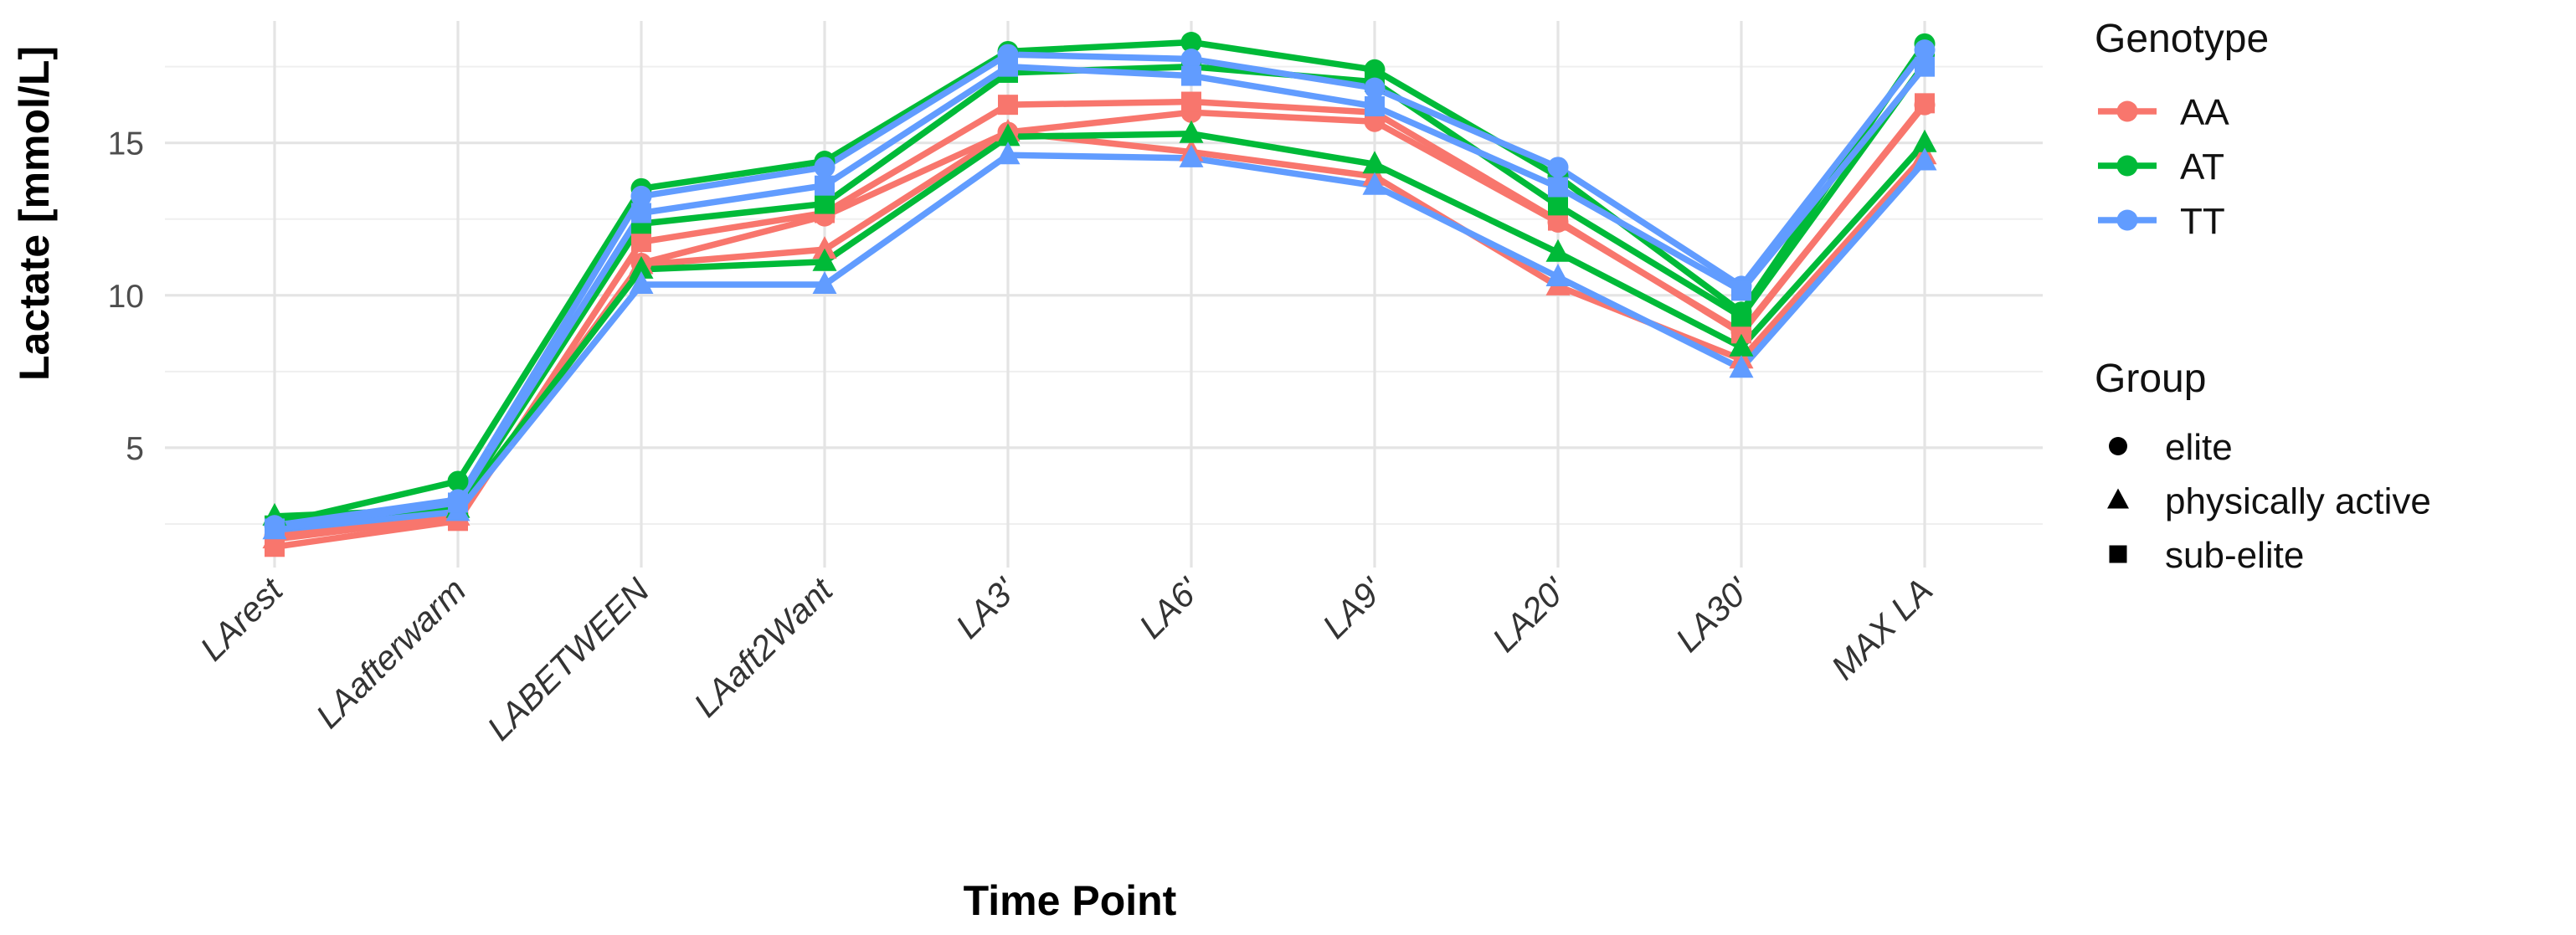 This screenshot has height=935, width=2576. Describe the element at coordinates (2150, 379) in the screenshot. I see `legend-group-title: Group` at that location.